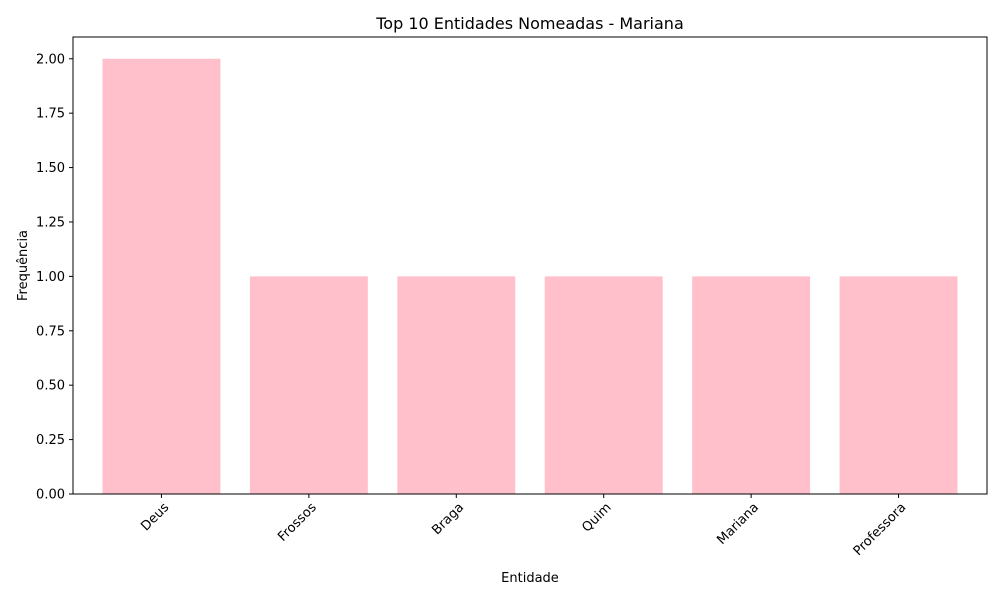 The width and height of the screenshot is (1000, 604). I want to click on x-tick-label: Braga, so click(448, 519).